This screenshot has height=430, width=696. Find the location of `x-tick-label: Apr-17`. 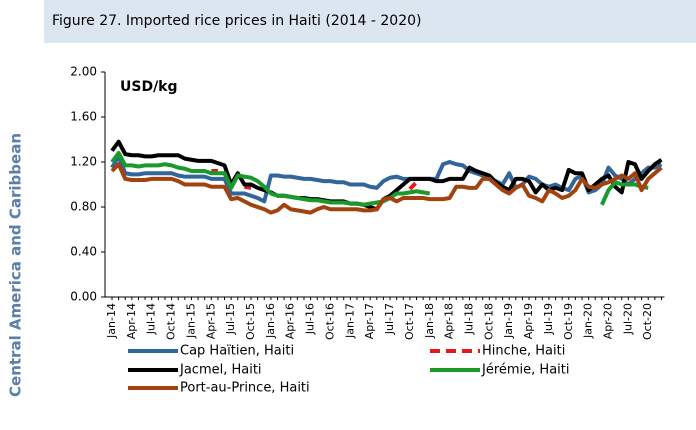

x-tick-label: Apr-17 is located at coordinates (369, 321).